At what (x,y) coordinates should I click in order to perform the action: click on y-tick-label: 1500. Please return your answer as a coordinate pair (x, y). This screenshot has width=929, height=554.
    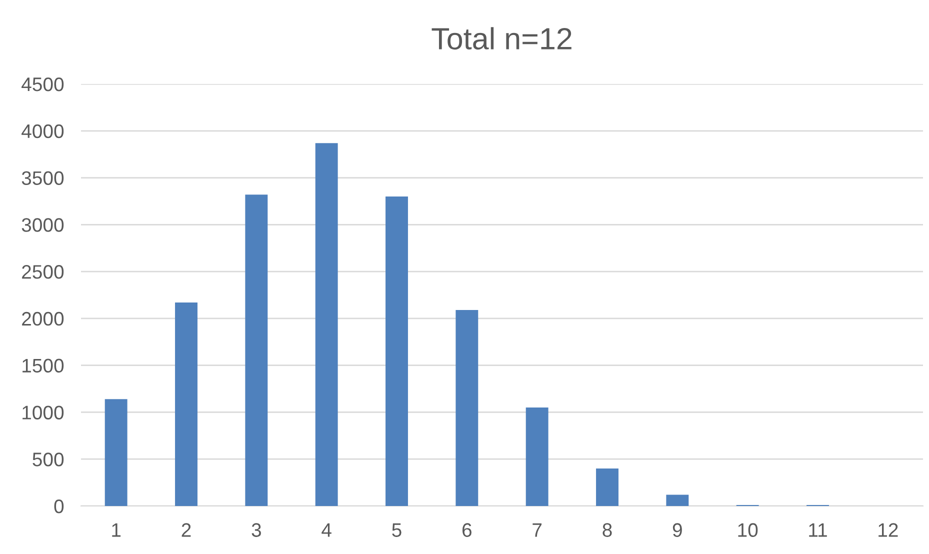
    Looking at the image, I should click on (43, 365).